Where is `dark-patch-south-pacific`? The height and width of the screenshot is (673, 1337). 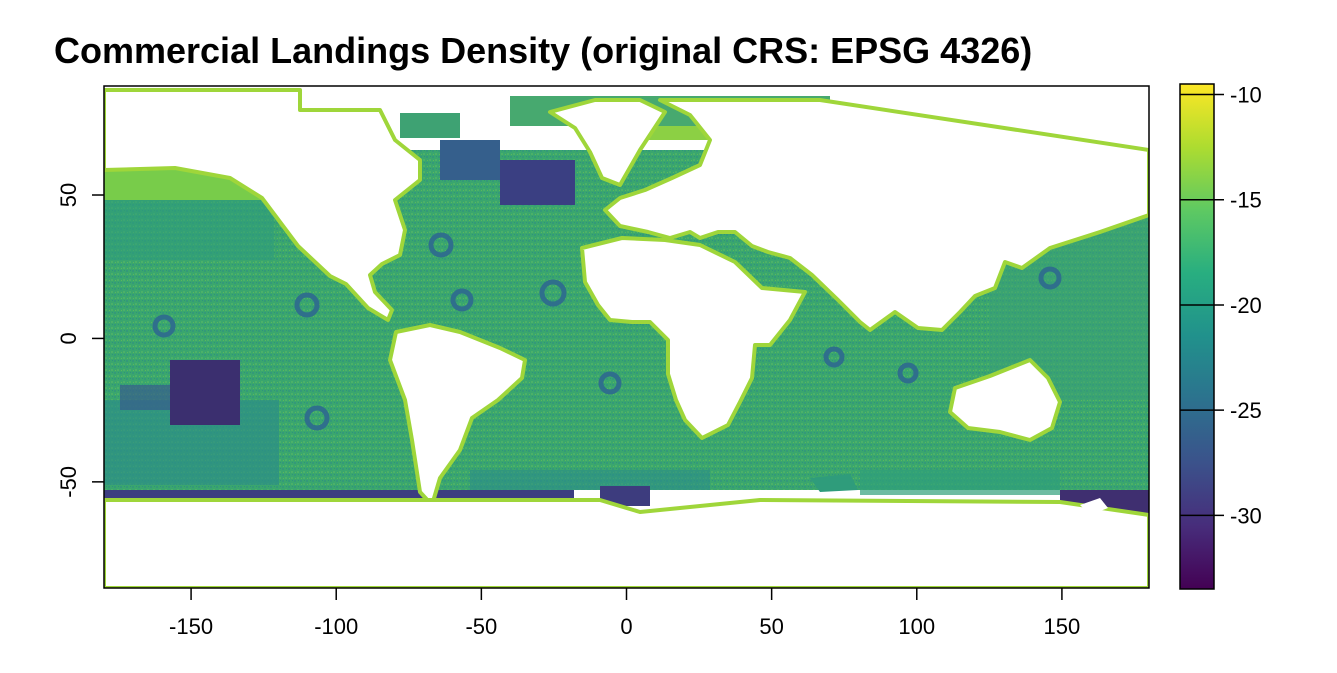 dark-patch-south-pacific is located at coordinates (205, 392).